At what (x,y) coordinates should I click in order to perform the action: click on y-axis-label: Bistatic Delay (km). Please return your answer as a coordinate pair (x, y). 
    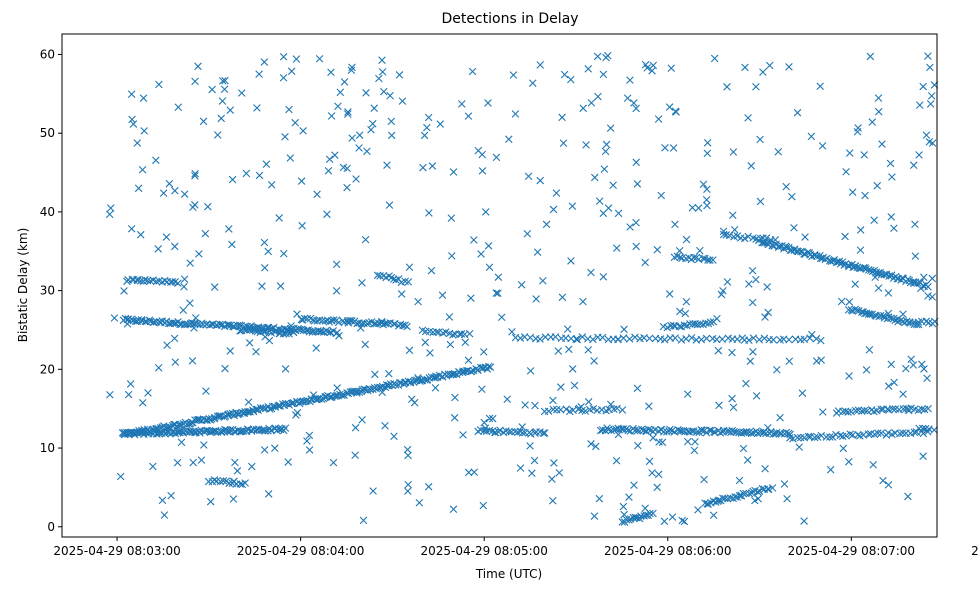
    Looking at the image, I should click on (23, 285).